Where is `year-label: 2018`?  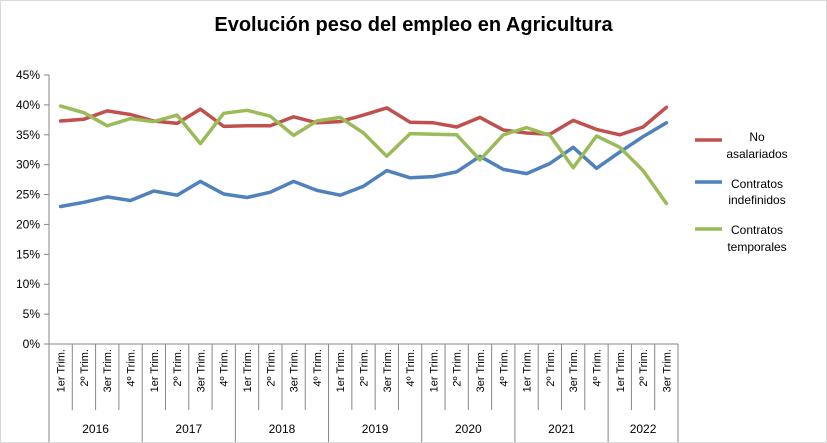
year-label: 2018 is located at coordinates (282, 429).